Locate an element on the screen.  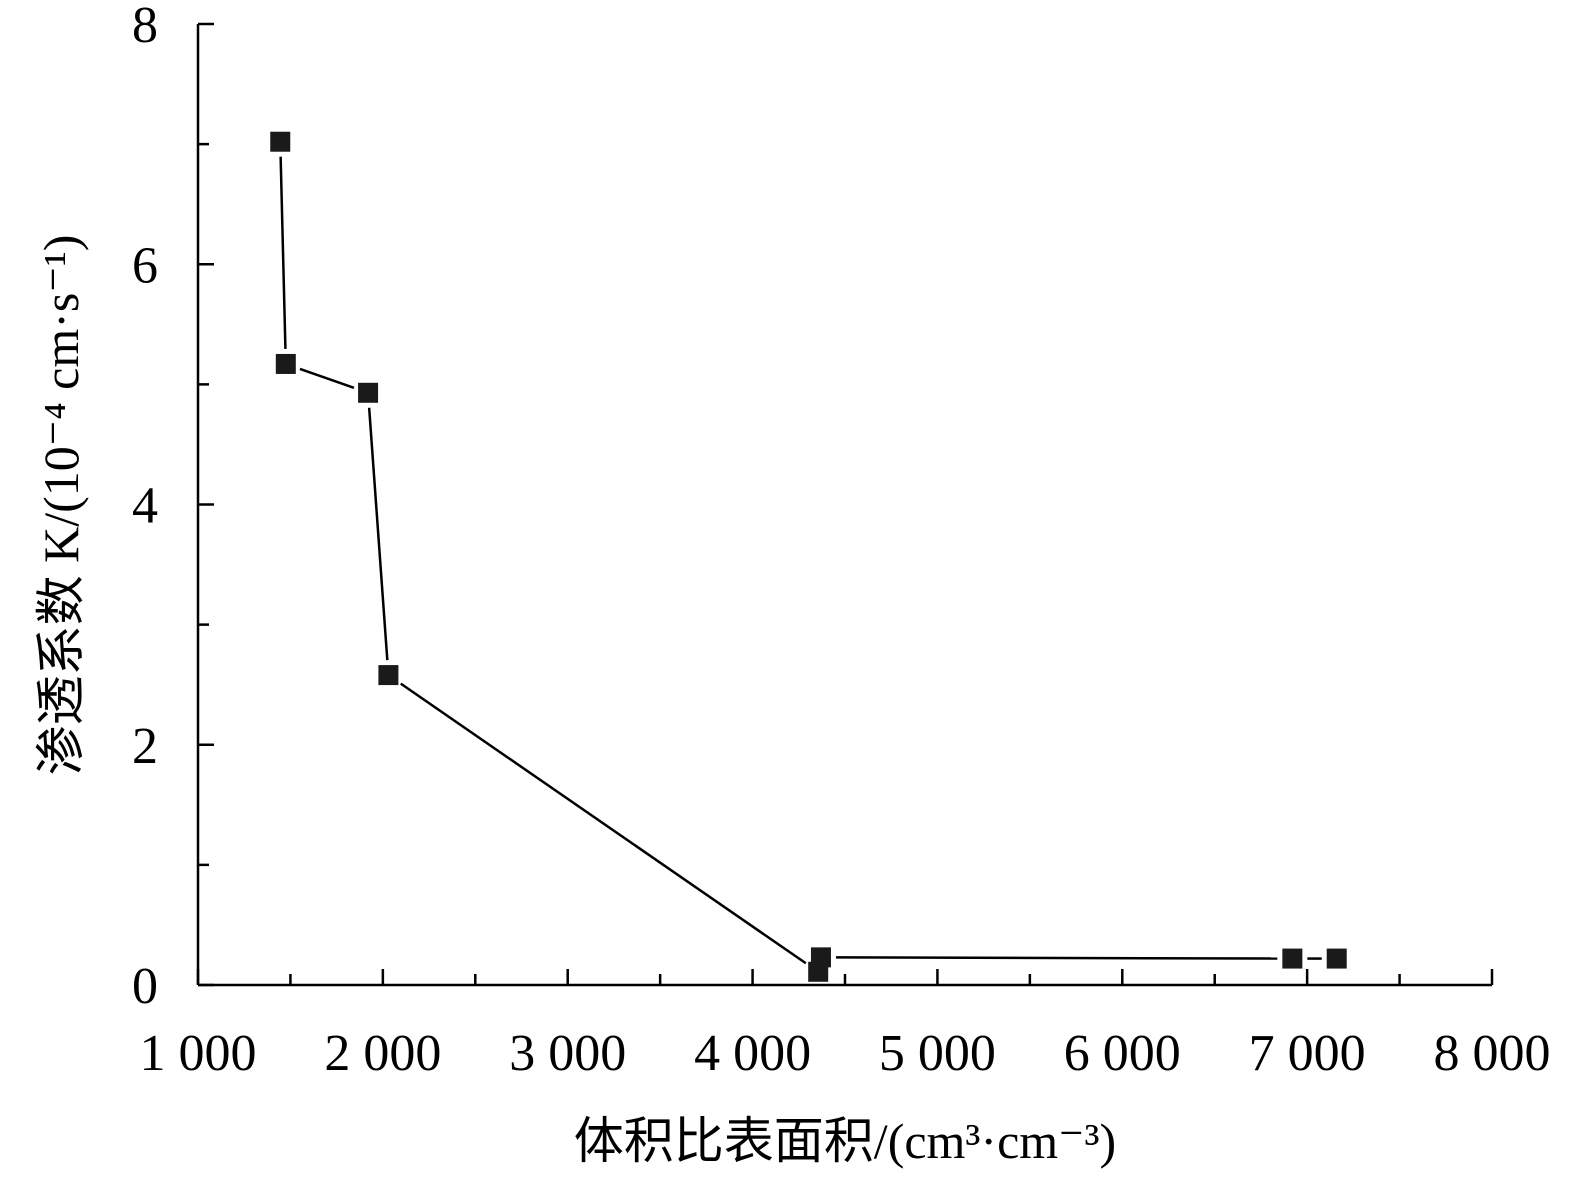
x-tick-label: 1 000 is located at coordinates (198, 1053).